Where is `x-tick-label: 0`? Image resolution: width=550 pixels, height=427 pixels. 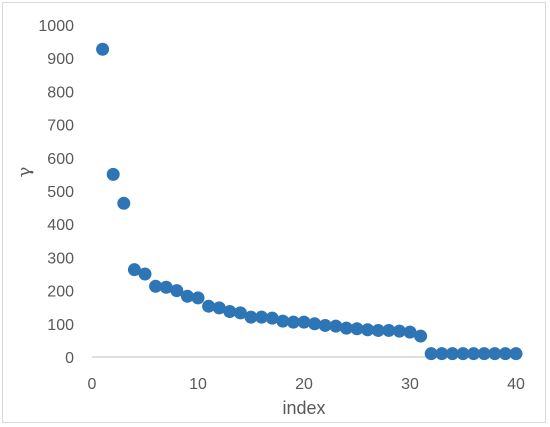
x-tick-label: 0 is located at coordinates (92, 384).